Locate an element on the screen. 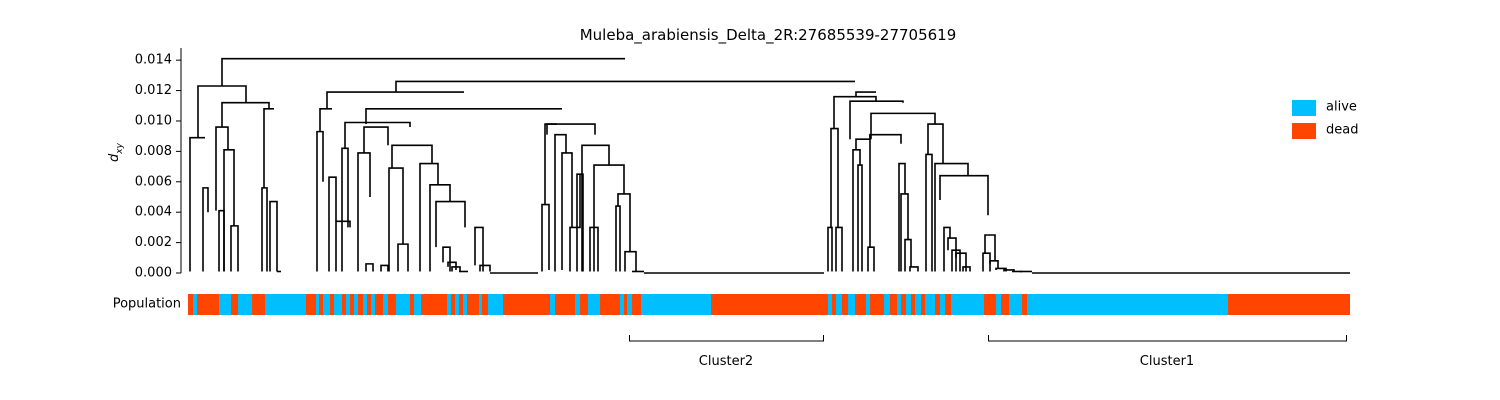  legend-swatch-dead is located at coordinates (1304, 131).